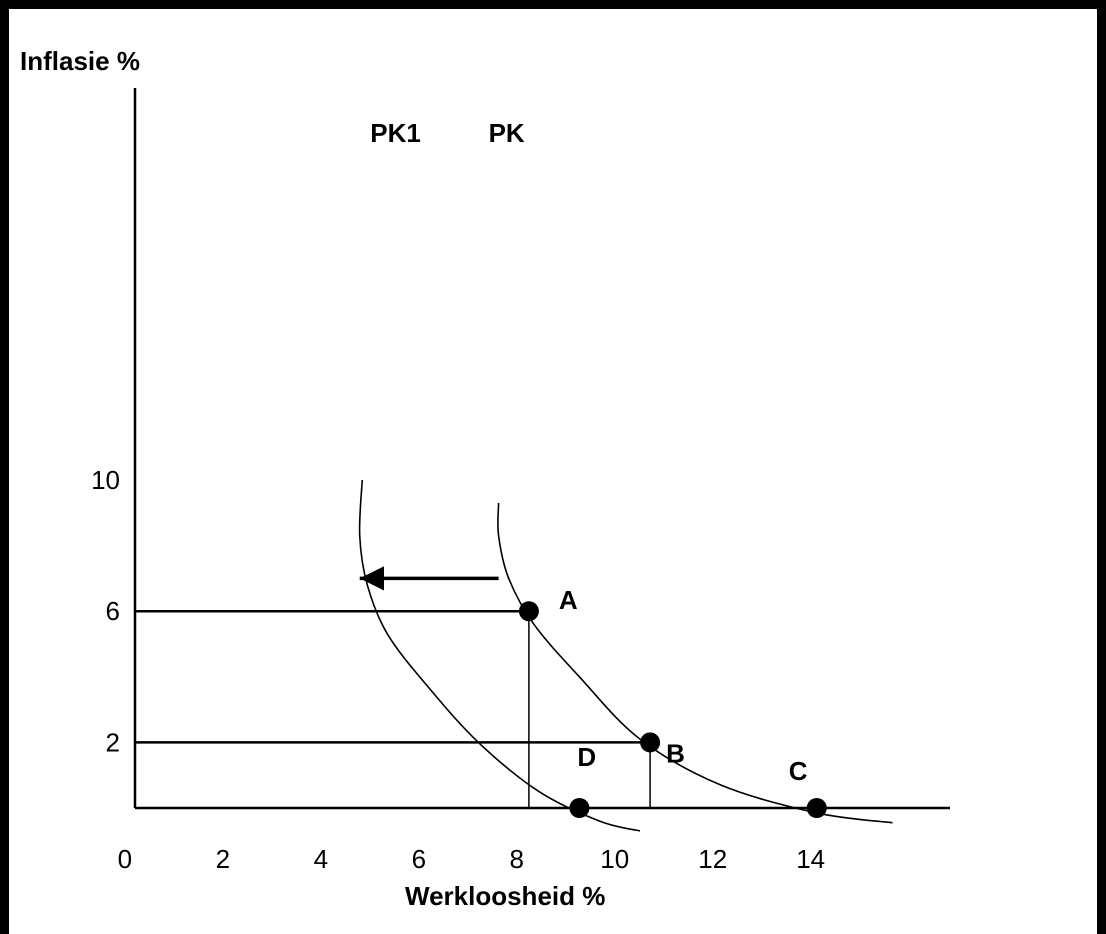  I want to click on curve-pk1, so click(499, 655).